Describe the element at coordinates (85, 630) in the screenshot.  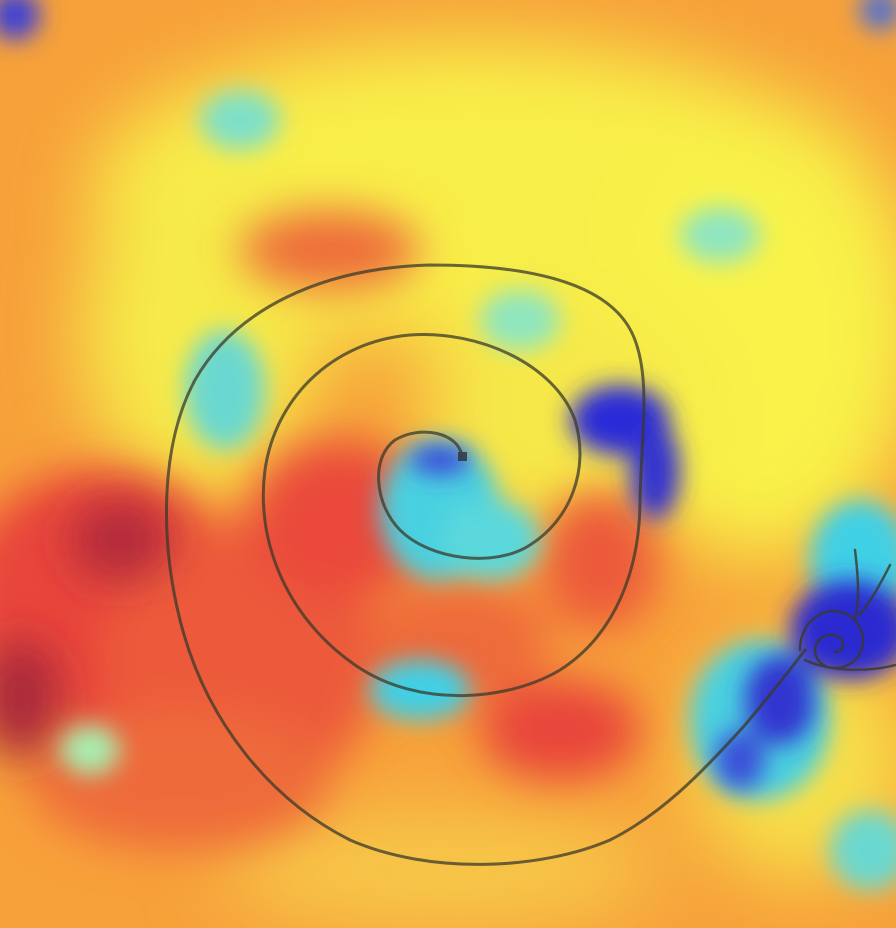
I see `heatmap-peak-regions` at that location.